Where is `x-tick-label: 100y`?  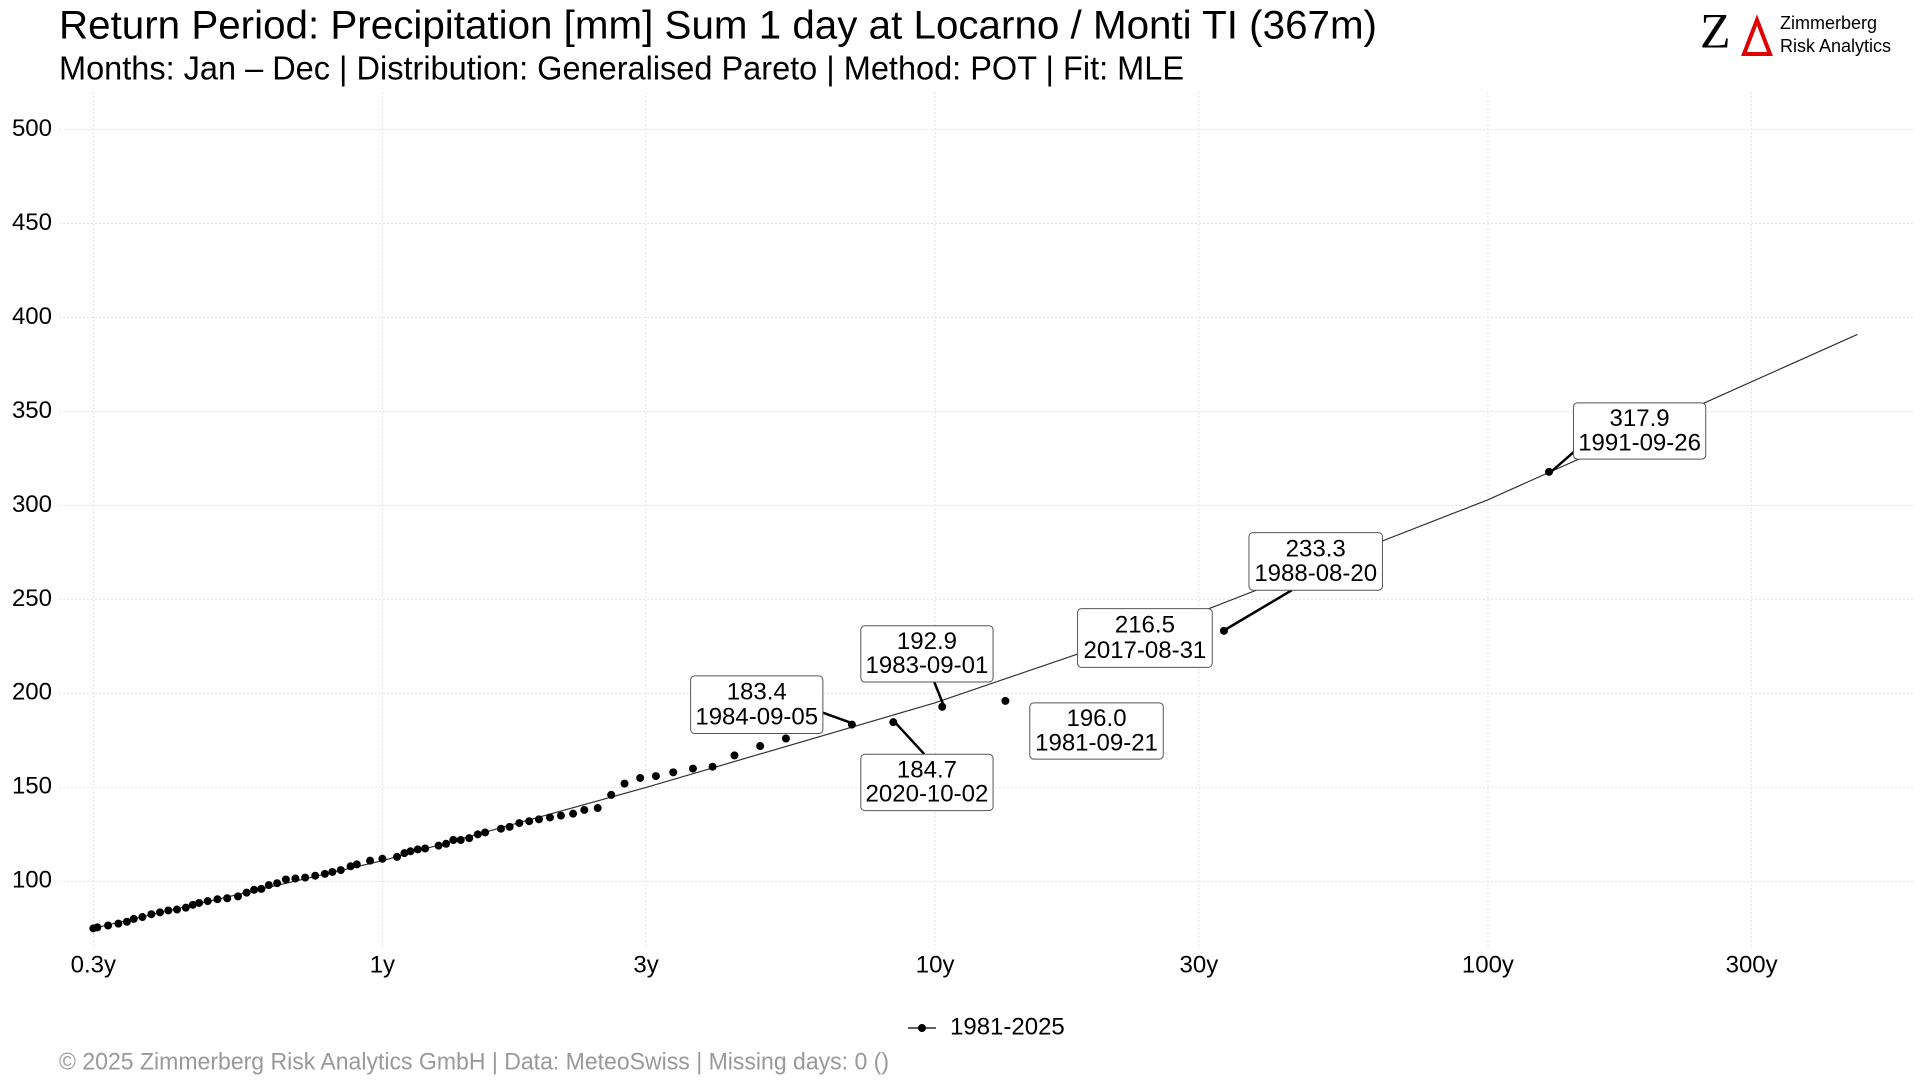
x-tick-label: 100y is located at coordinates (1488, 964).